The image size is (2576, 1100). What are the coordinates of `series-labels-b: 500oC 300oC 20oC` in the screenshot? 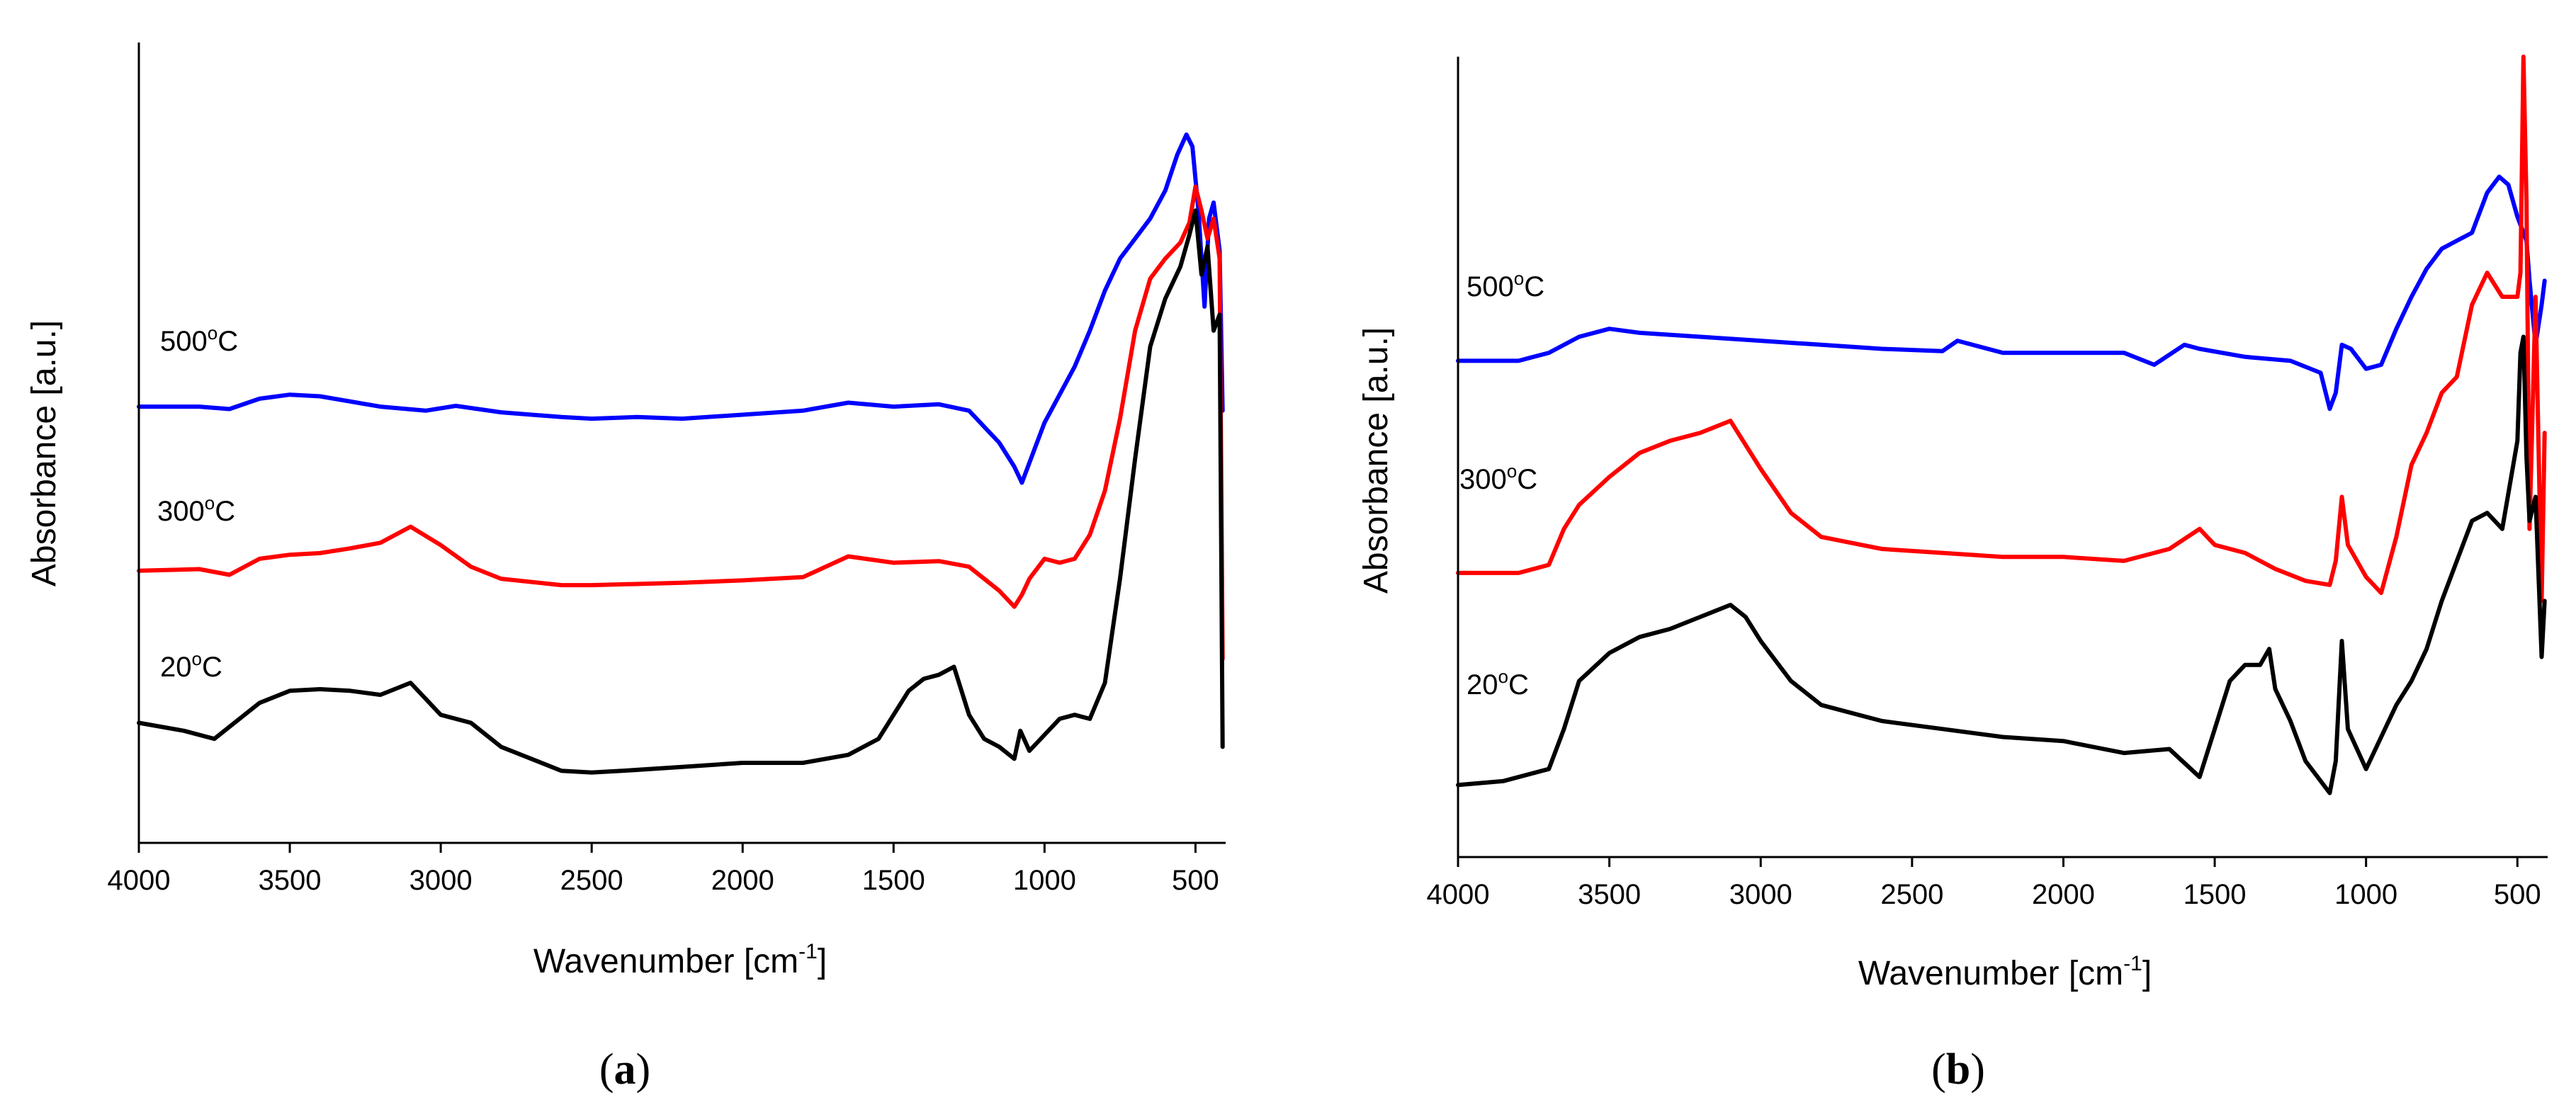 It's located at (1501, 484).